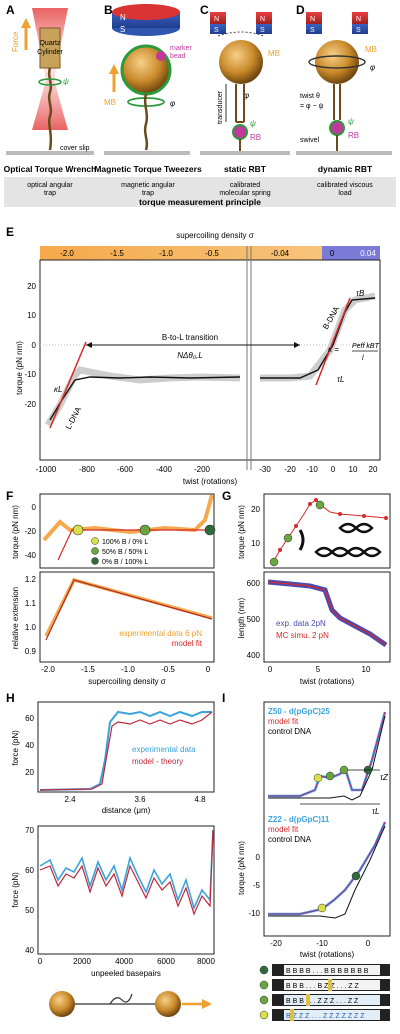 This screenshot has width=400, height=1034. Describe the element at coordinates (10, 698) in the screenshot. I see `panel-h-letter: H` at that location.